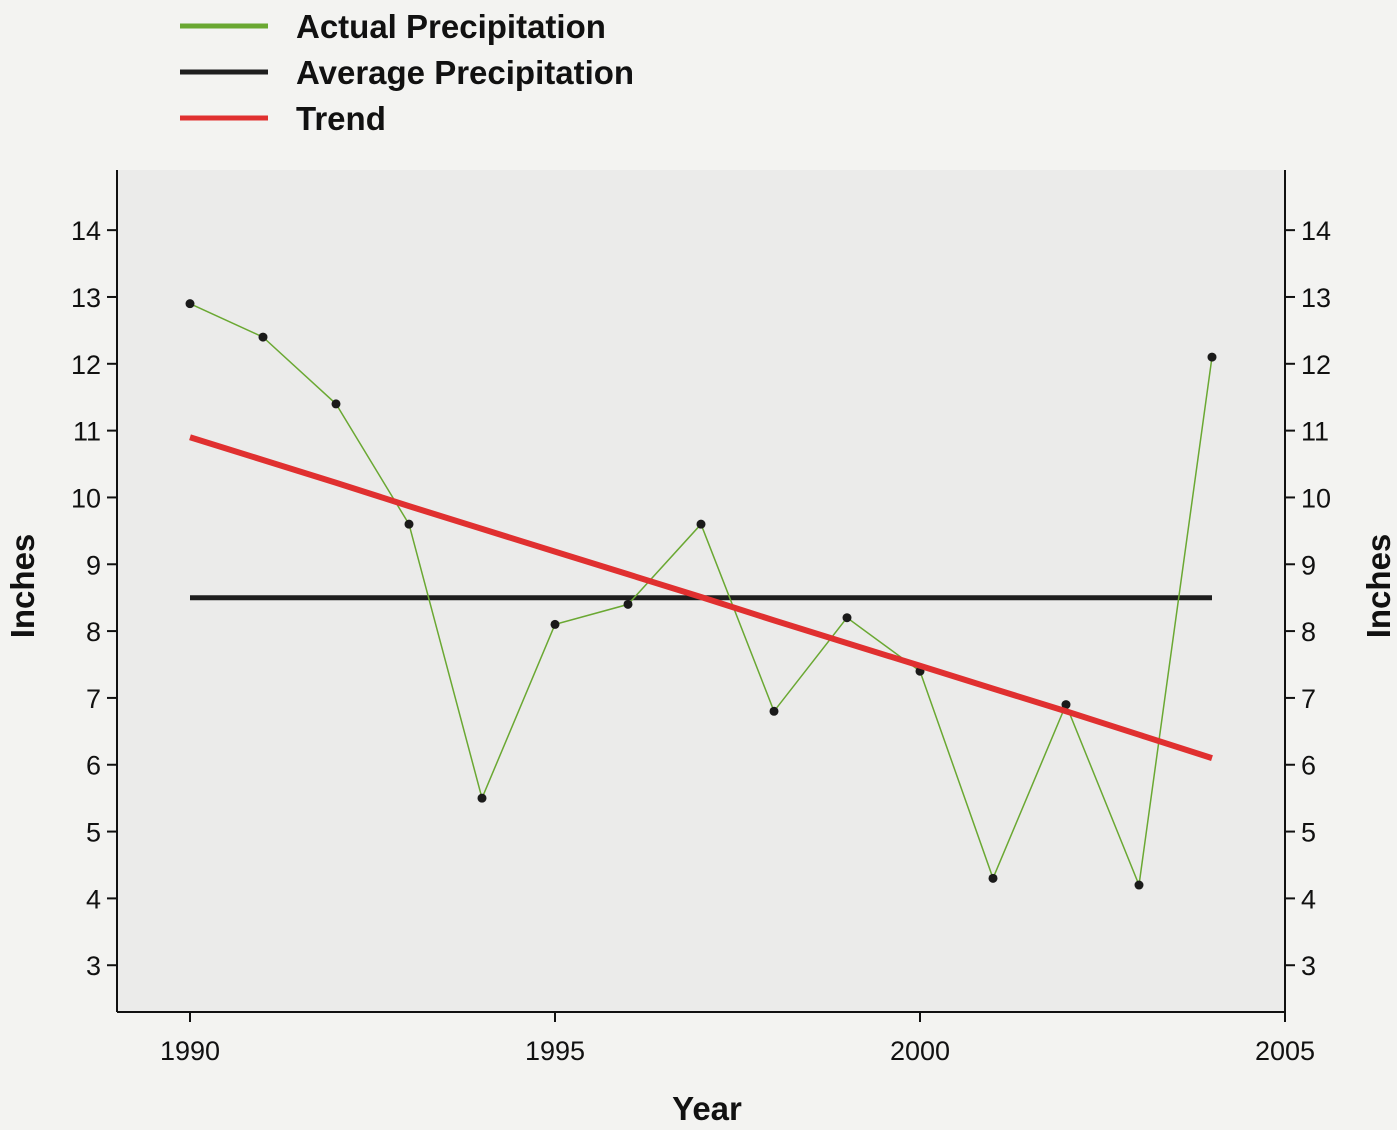 Image resolution: width=1397 pixels, height=1130 pixels. What do you see at coordinates (451, 26) in the screenshot?
I see `legend-label: Actual Precipitation` at bounding box center [451, 26].